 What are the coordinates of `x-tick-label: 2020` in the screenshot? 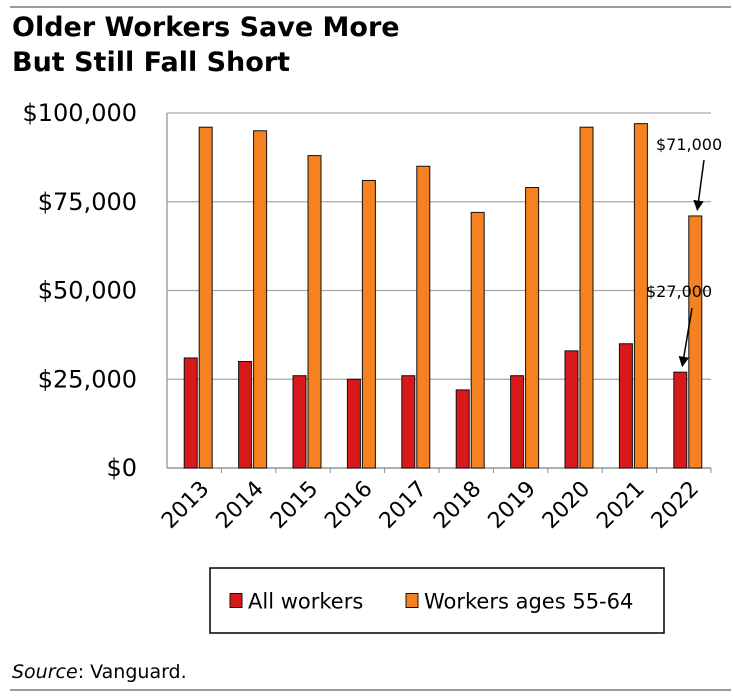 It's located at (566, 505).